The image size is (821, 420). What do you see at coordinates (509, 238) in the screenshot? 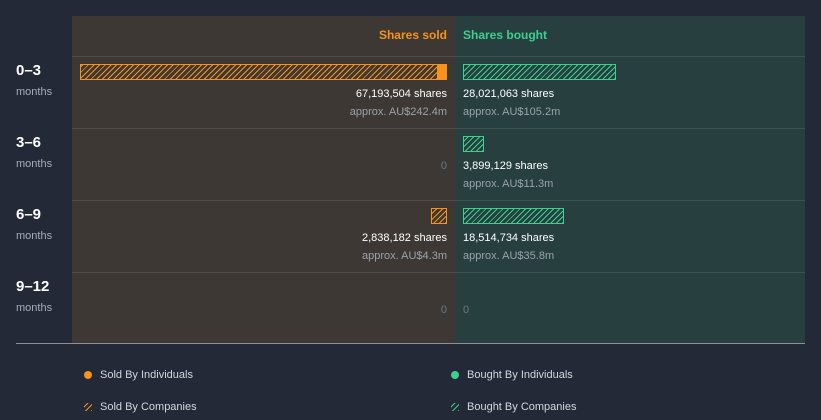
I see `bought-shares-label: 18,514,734 shares` at bounding box center [509, 238].